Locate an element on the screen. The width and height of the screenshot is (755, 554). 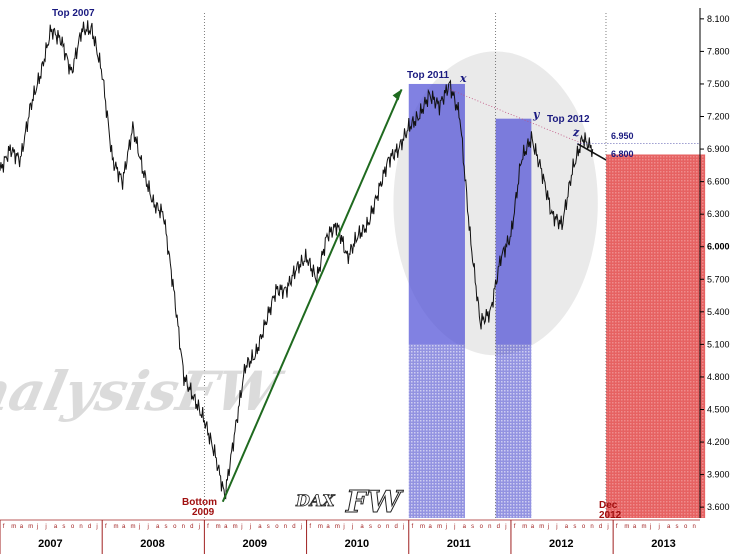
logo-dax-text: DAX is located at coordinates (315, 500).